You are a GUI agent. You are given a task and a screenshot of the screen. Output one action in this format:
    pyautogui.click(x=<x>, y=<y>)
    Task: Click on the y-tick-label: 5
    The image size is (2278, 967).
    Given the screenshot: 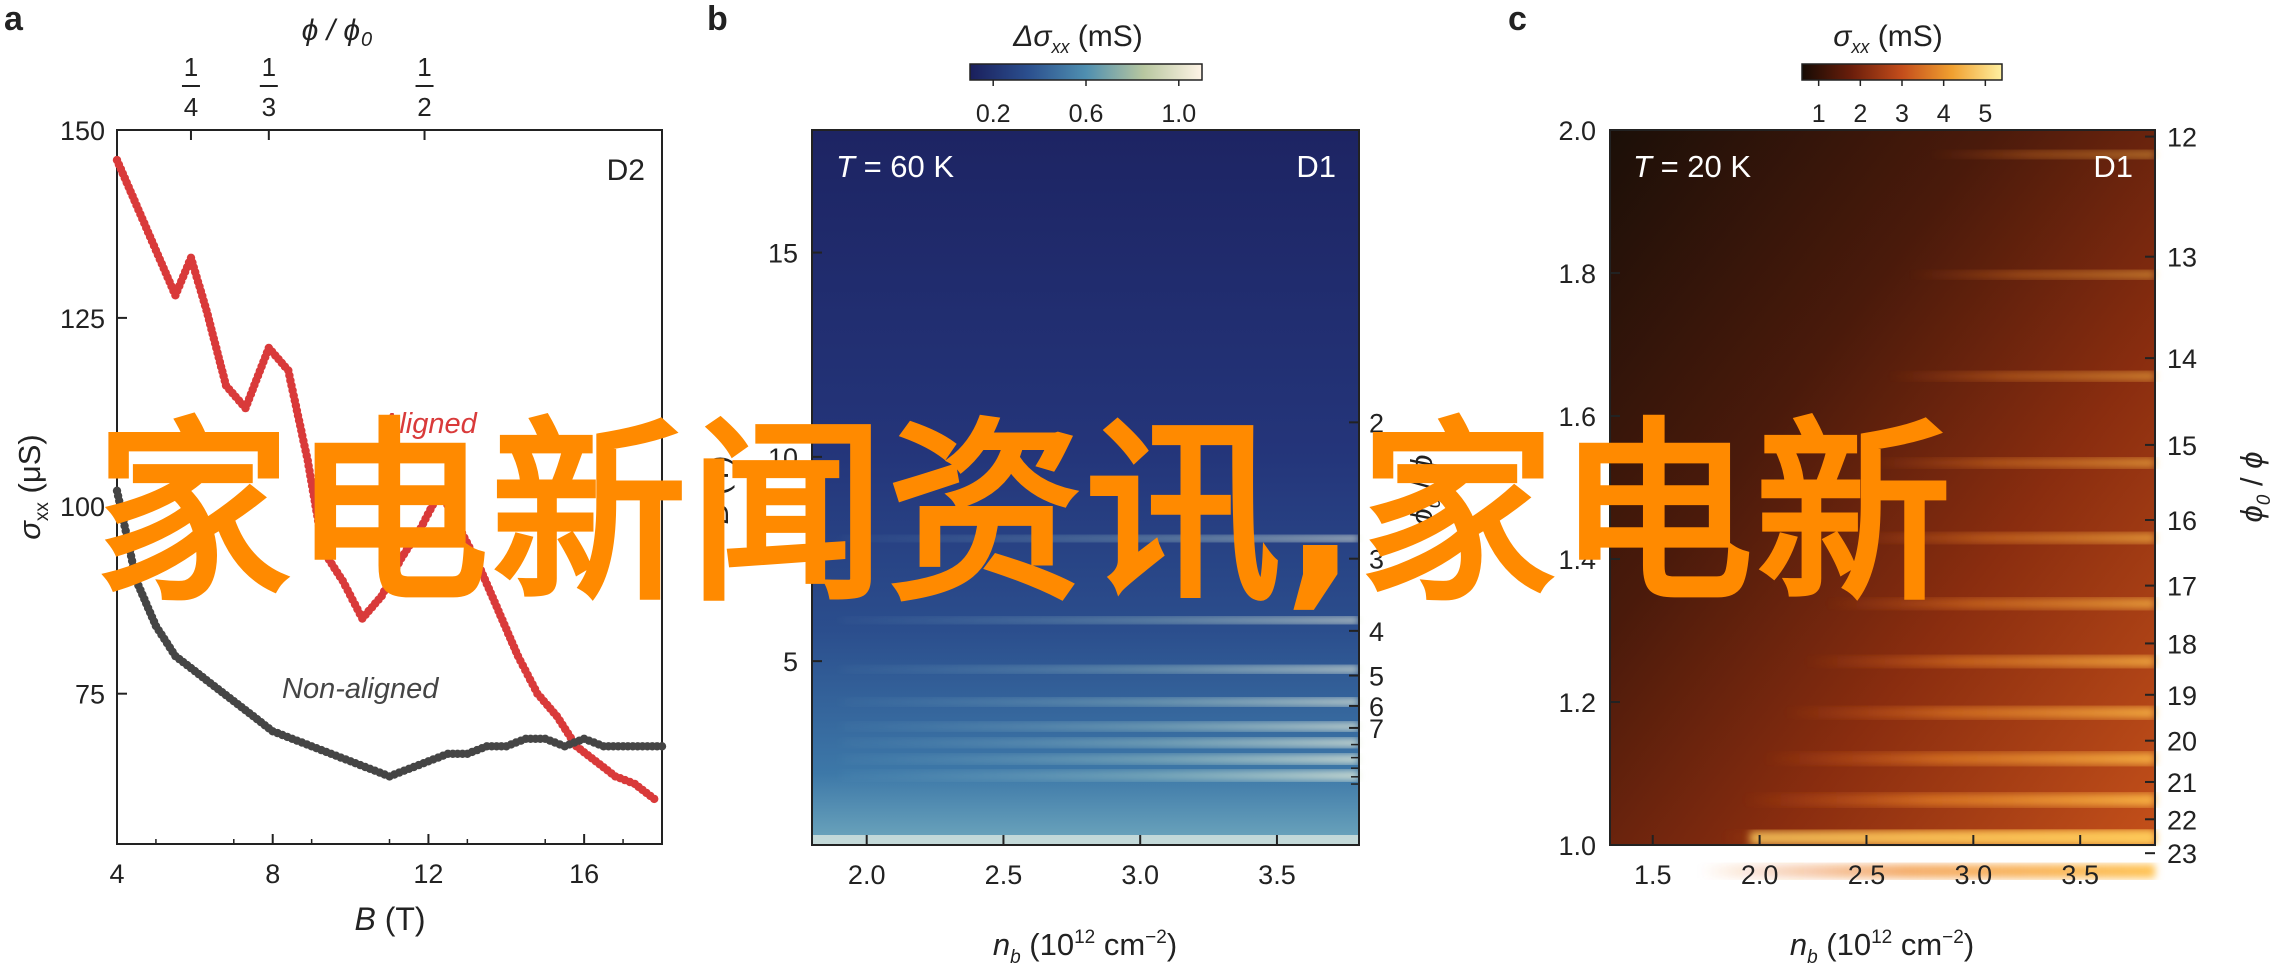 What is the action you would take?
    pyautogui.click(x=790, y=662)
    